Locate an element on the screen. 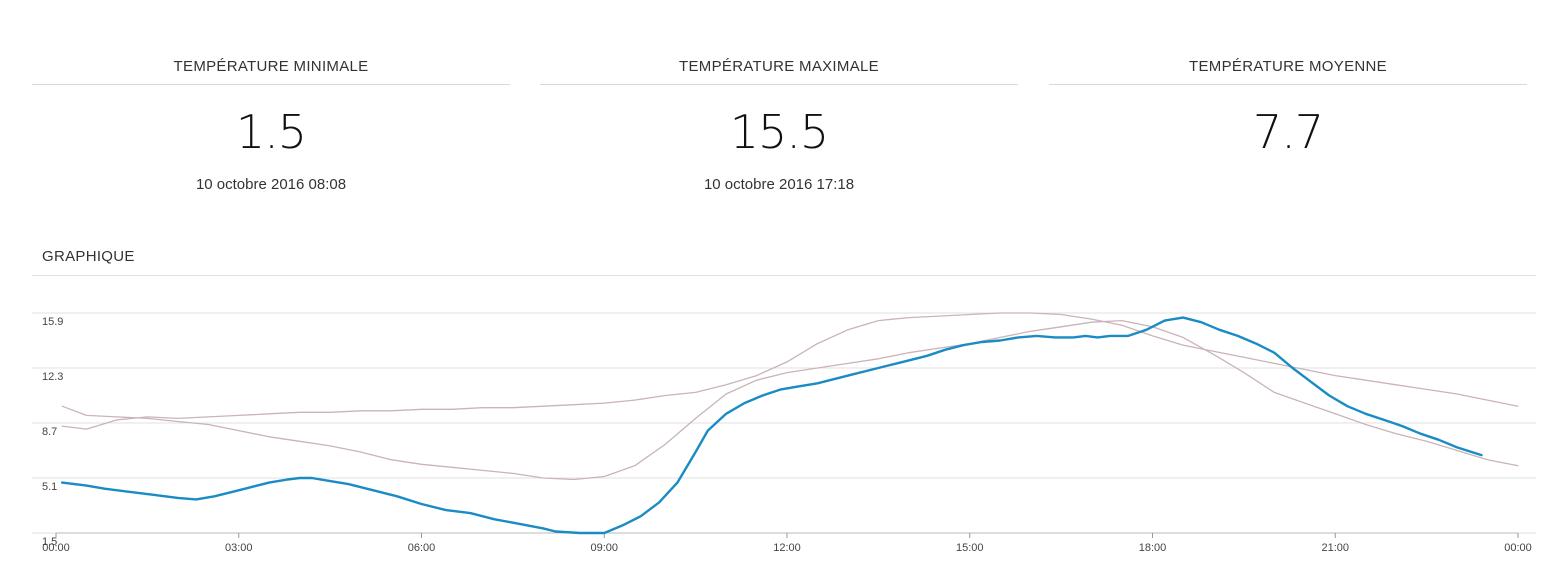  x-tick-label: 03:00 is located at coordinates (239, 548).